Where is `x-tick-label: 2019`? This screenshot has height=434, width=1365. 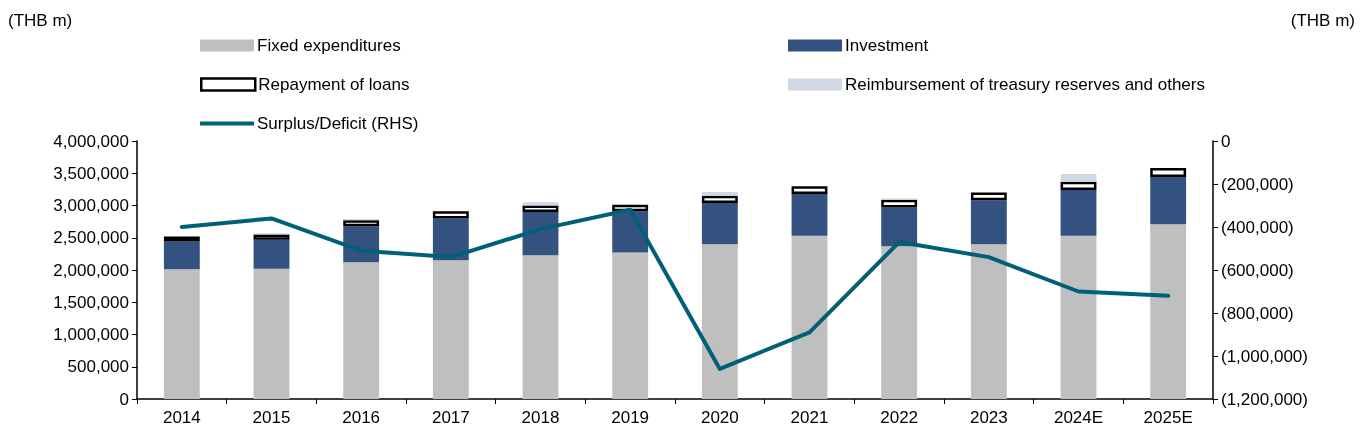 x-tick-label: 2019 is located at coordinates (630, 417).